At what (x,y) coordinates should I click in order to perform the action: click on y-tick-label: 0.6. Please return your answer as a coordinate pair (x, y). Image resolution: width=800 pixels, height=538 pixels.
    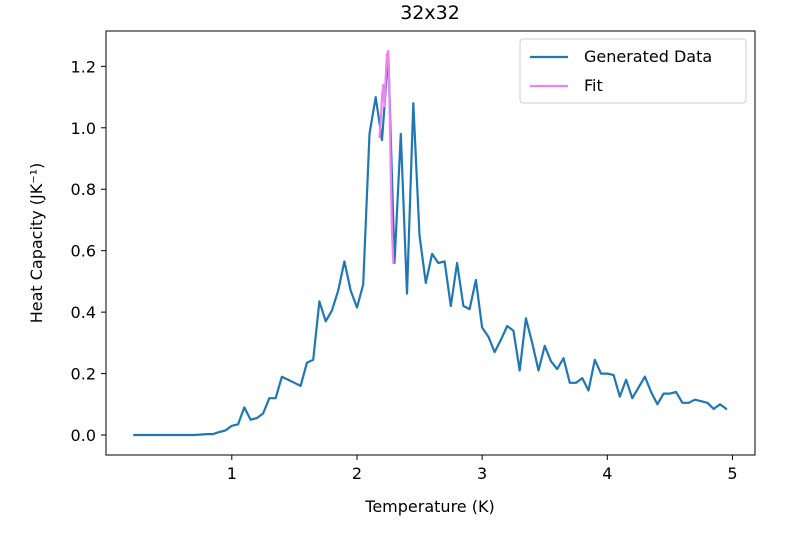
    Looking at the image, I should click on (83, 251).